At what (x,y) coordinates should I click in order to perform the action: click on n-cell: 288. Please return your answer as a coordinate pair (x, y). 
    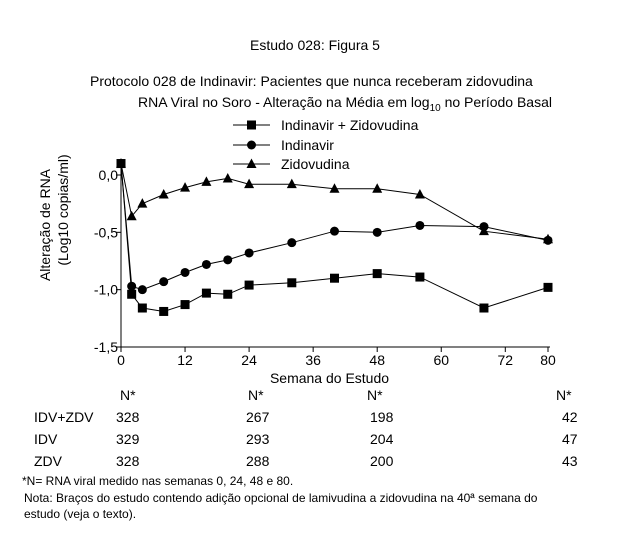
    Looking at the image, I should click on (258, 461).